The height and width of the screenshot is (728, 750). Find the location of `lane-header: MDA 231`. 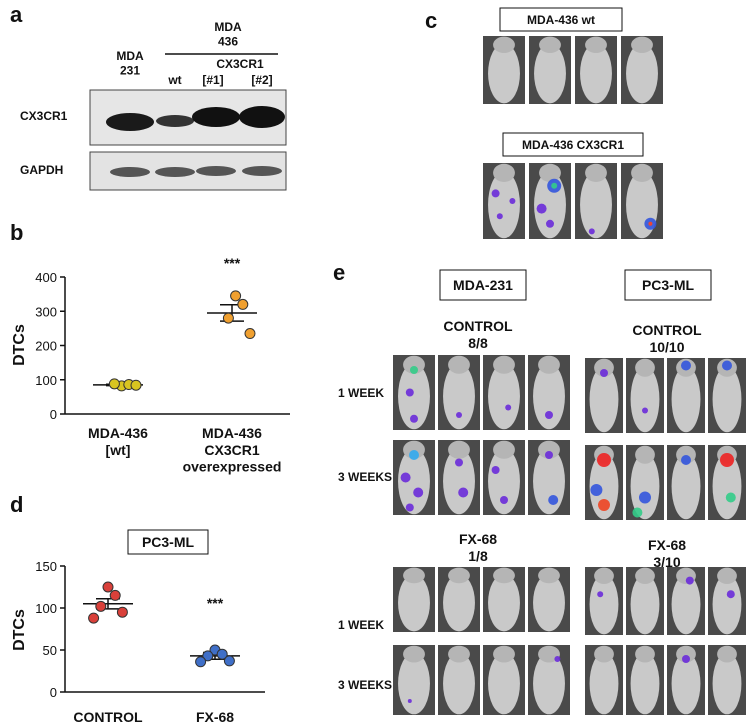

lane-header: MDA 231 is located at coordinates (130, 63).